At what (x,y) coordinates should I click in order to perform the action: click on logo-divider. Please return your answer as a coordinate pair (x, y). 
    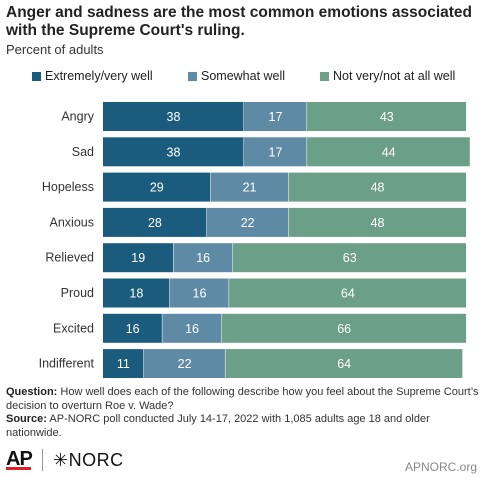
    Looking at the image, I should click on (42, 460).